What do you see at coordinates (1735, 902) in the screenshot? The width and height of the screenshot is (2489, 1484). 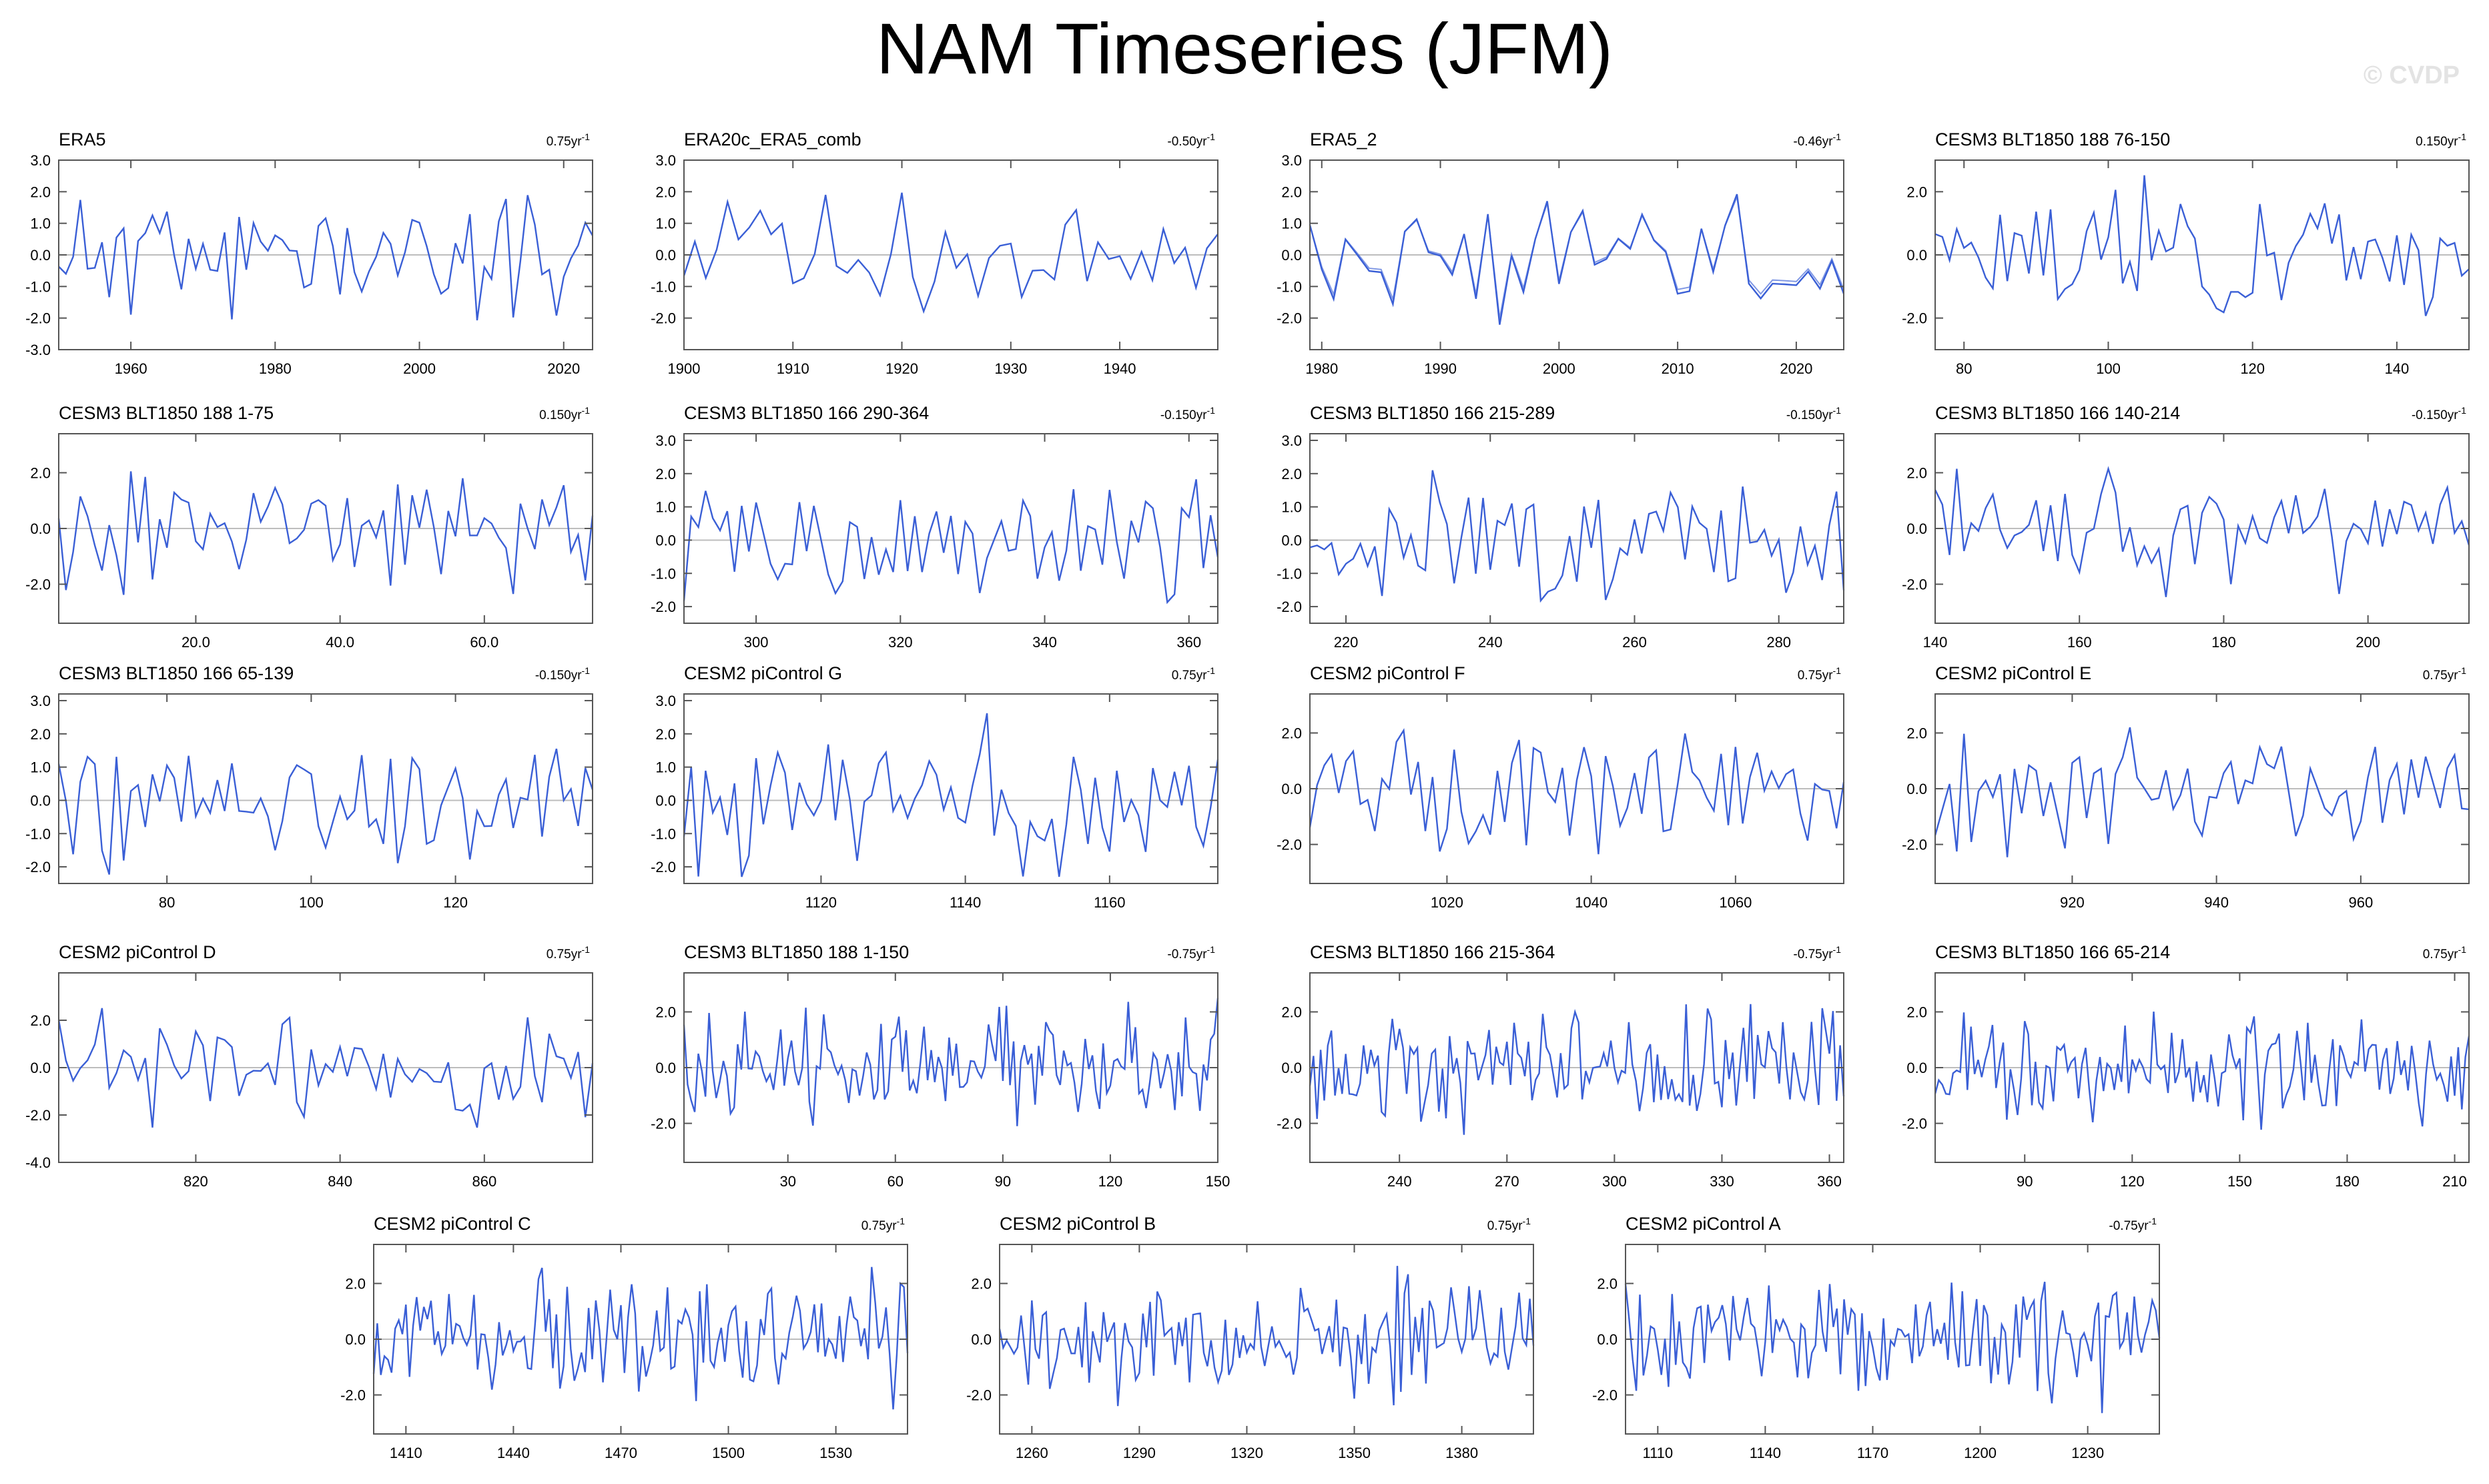 I see `x-tick-label: 1060` at bounding box center [1735, 902].